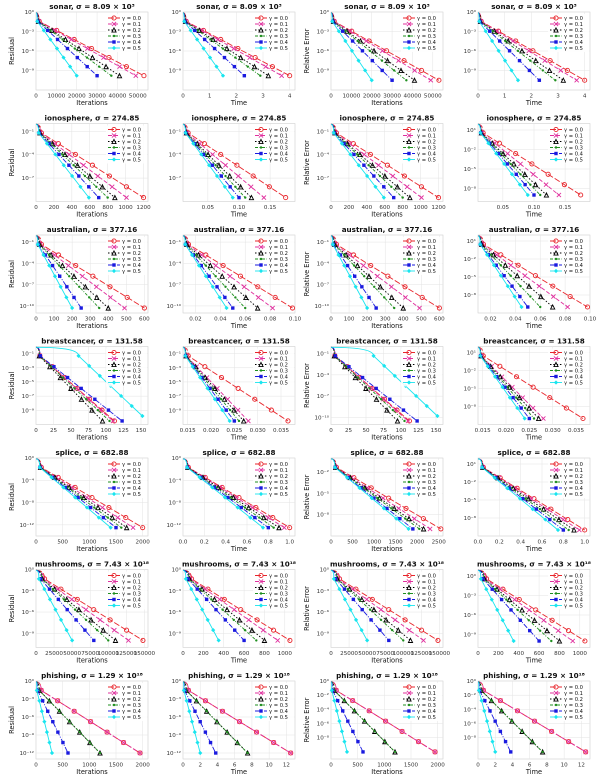 The image size is (597, 782). I want to click on x-tick-label: 10000, so click(56, 97).